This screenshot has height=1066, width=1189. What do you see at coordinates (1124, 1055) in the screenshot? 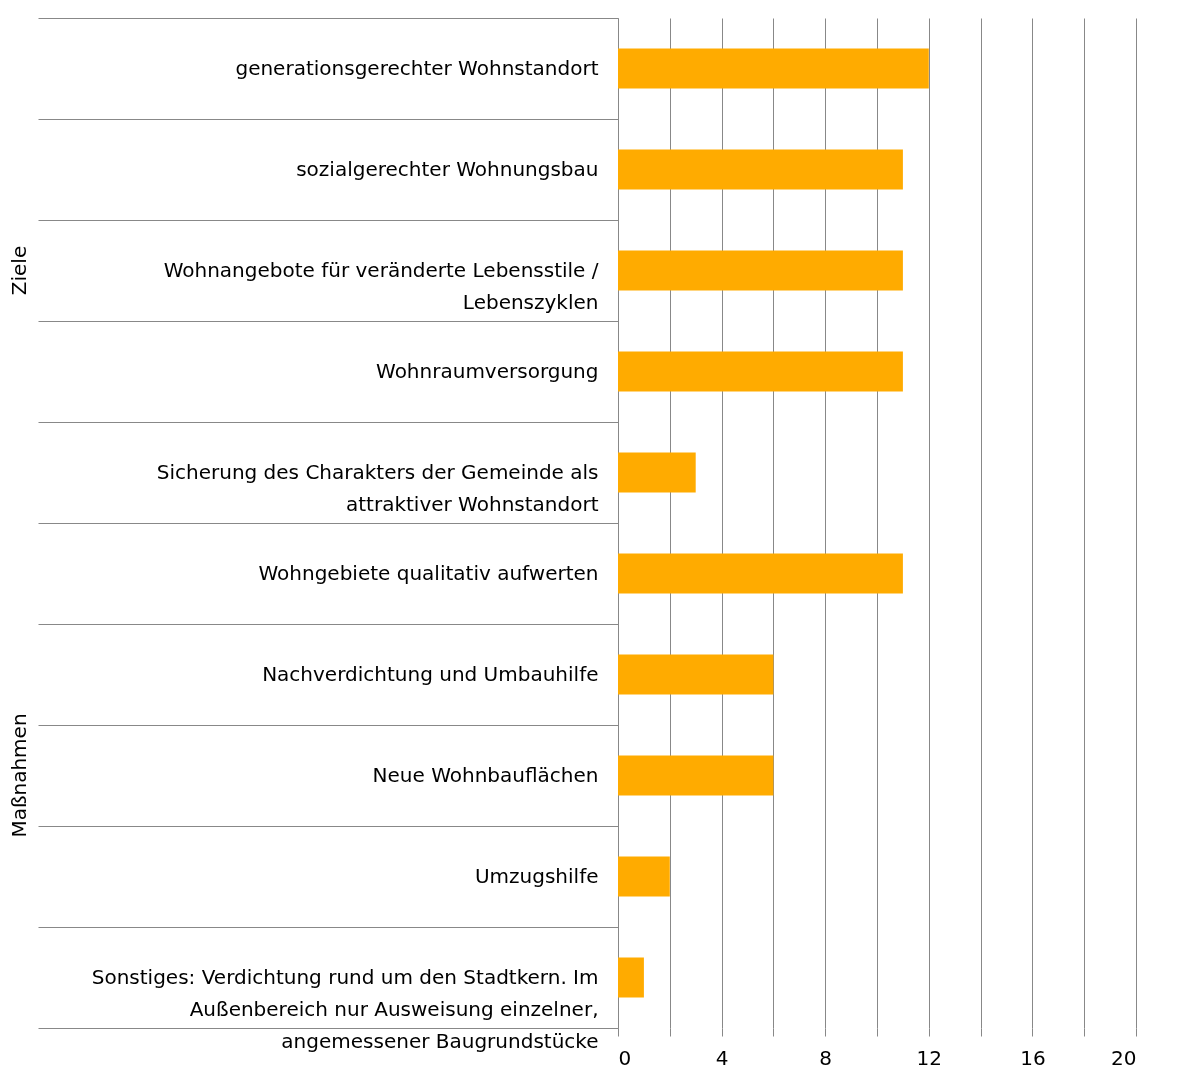
I see `x-tick-label: 20` at bounding box center [1124, 1055].